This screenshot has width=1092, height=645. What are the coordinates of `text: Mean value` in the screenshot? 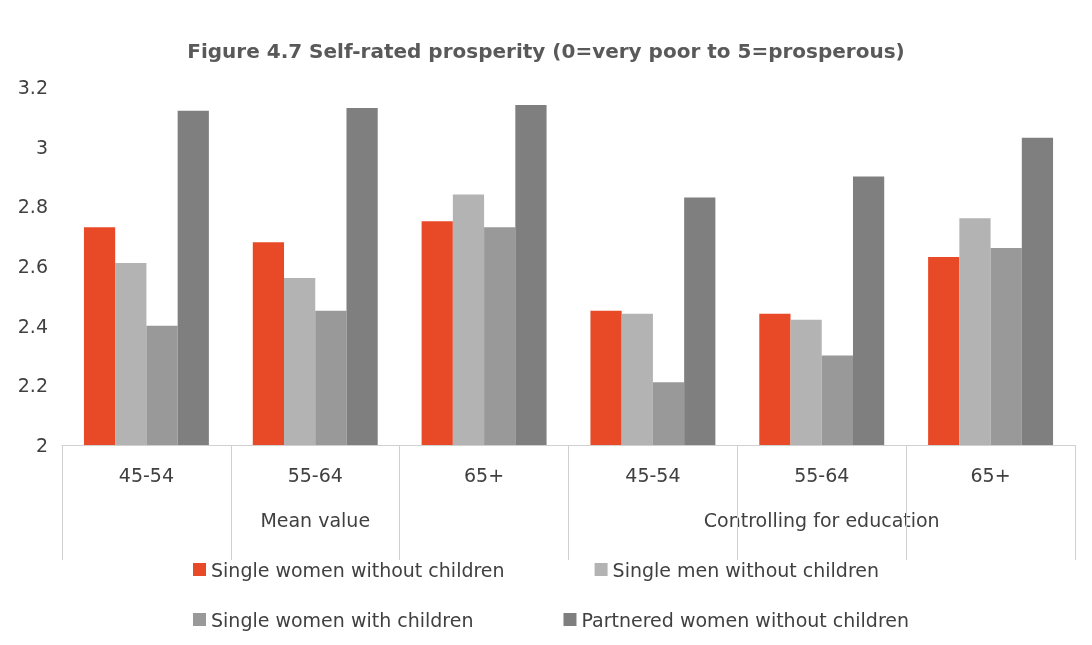 It's located at (315, 519).